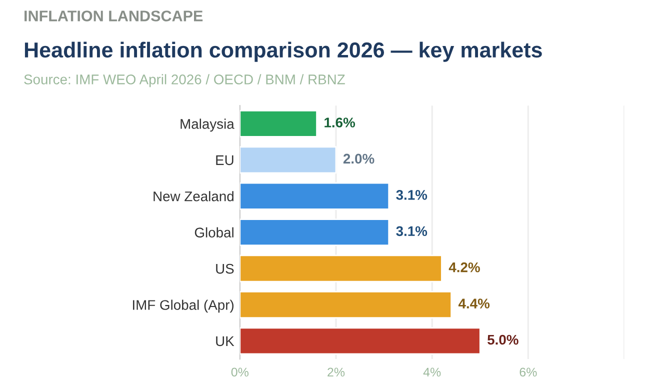  I want to click on x-tick-label: 0%, so click(239, 372).